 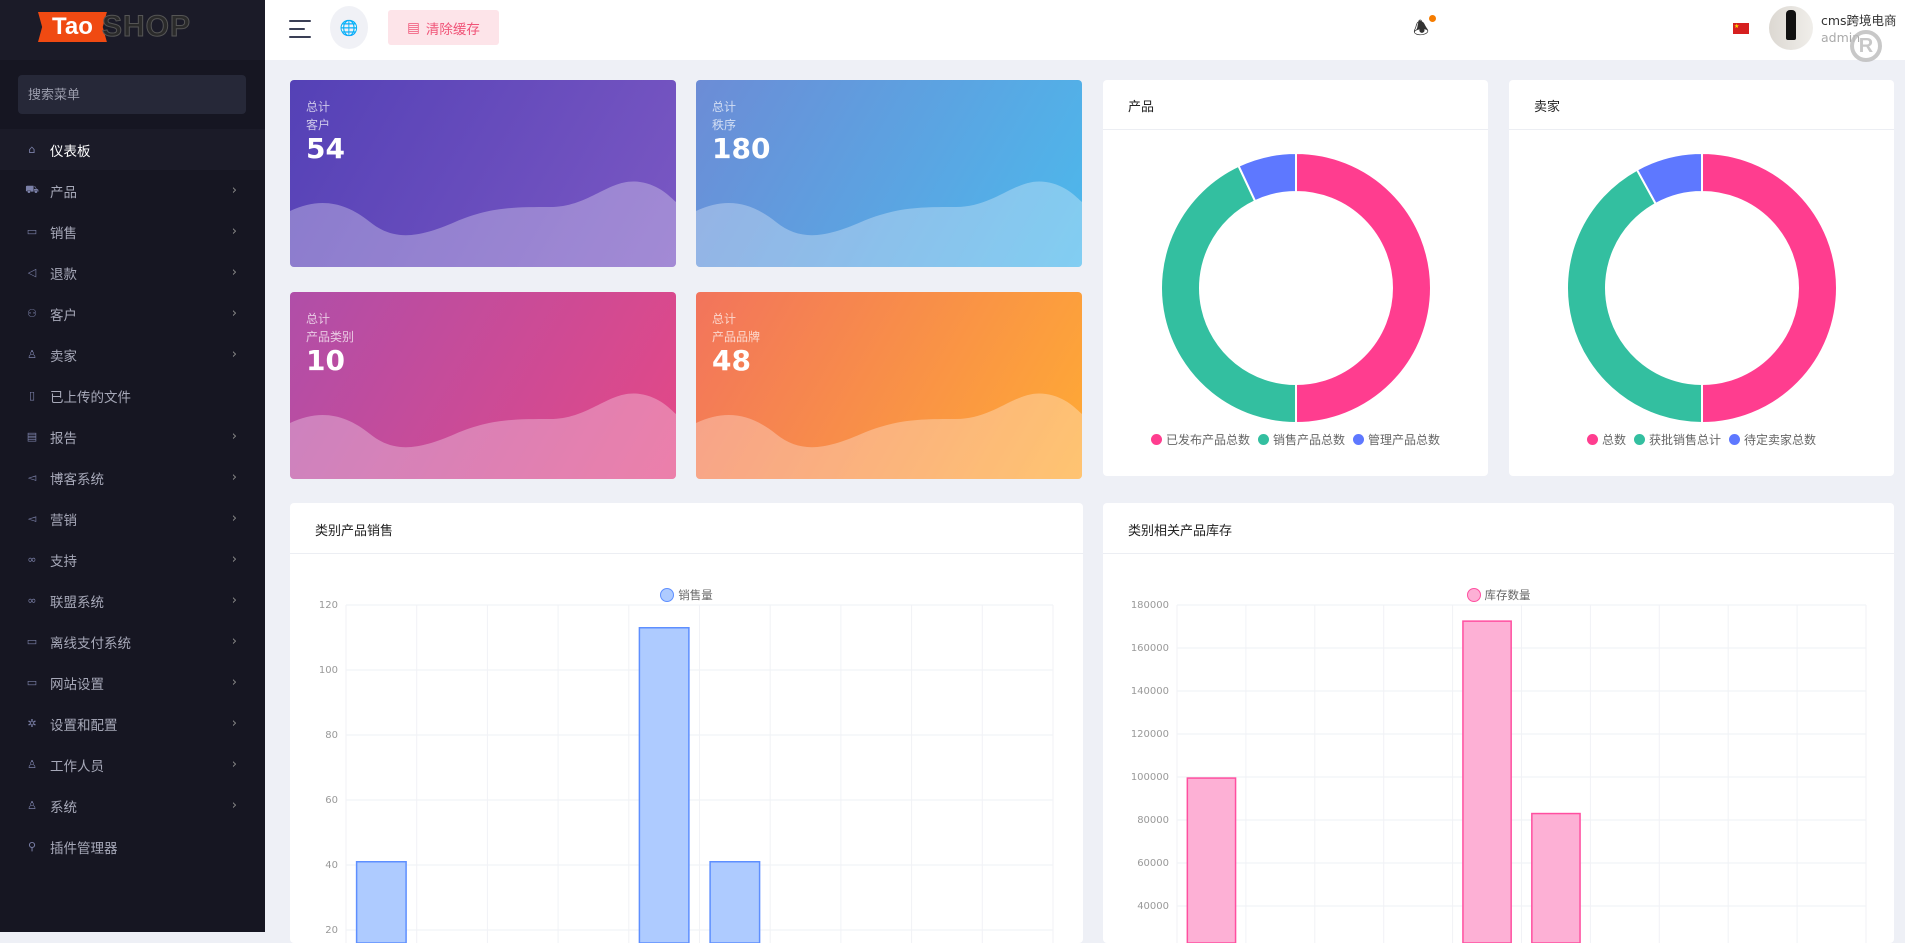 I want to click on sidebar-item-label: 博客系统, so click(x=77, y=479).